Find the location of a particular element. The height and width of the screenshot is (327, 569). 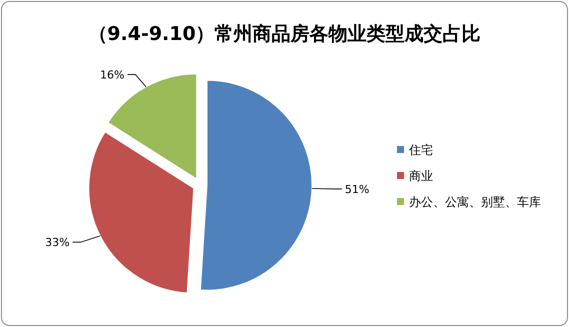

data-label: 33% is located at coordinates (57, 243).